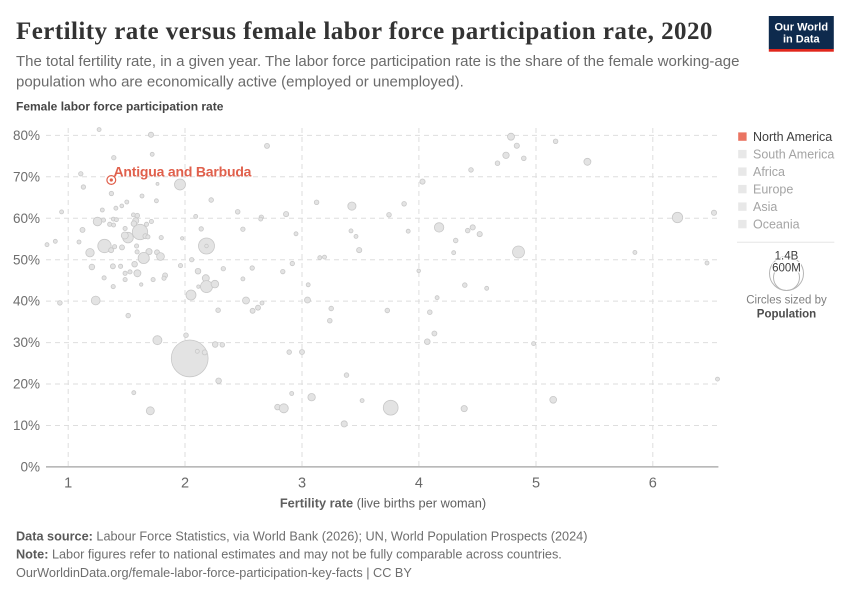  What do you see at coordinates (26, 425) in the screenshot?
I see `svg-text: 10%` at bounding box center [26, 425].